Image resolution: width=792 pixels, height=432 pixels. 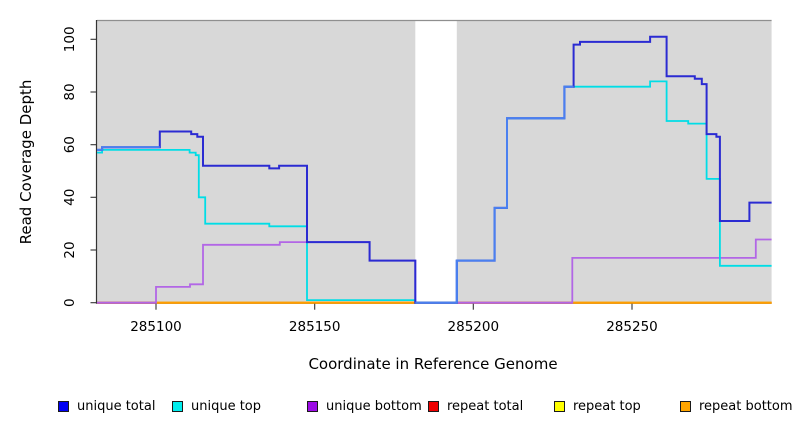 I want to click on legend-item-unique-bottom: unique bottom, so click(x=364, y=406).